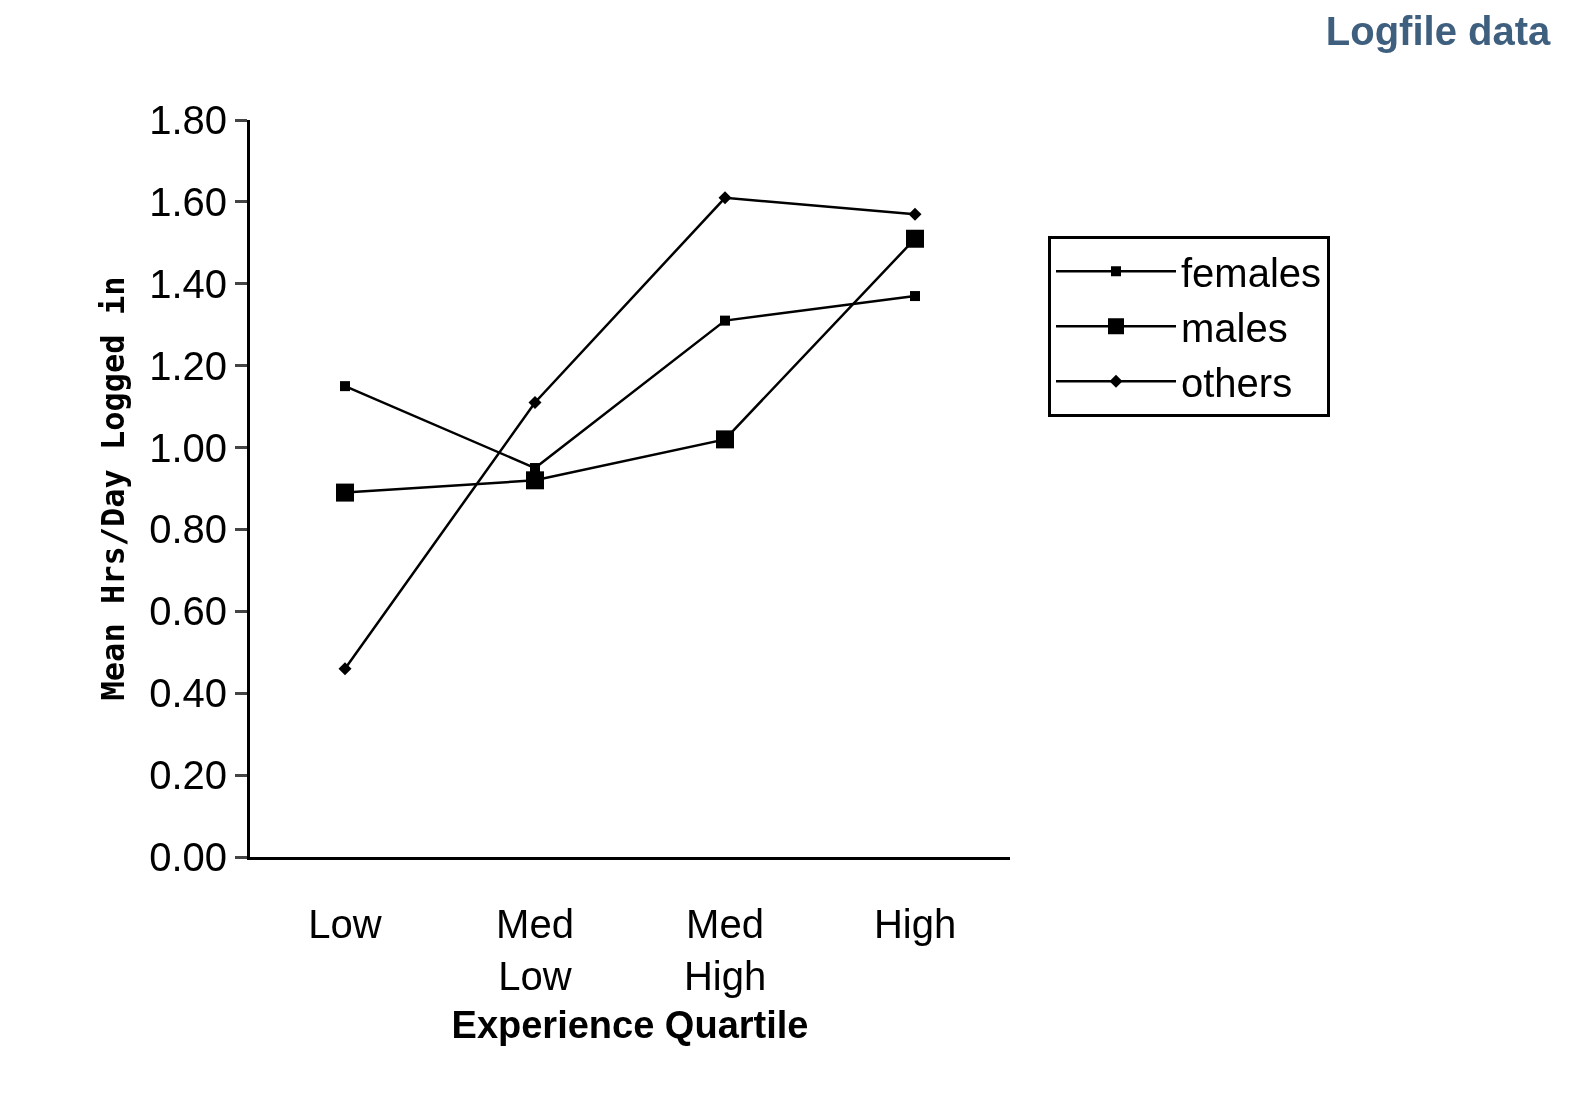  I want to click on y-tick-label: 1.40, so click(188, 283).